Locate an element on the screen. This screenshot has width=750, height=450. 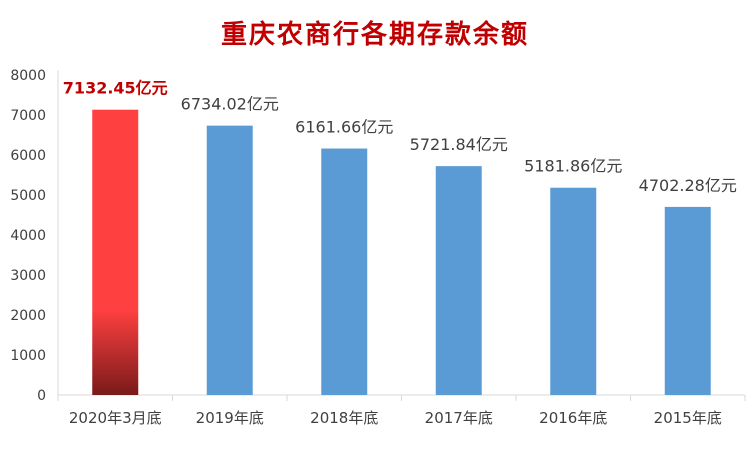
data-label: 6161.66亿元 is located at coordinates (344, 127).